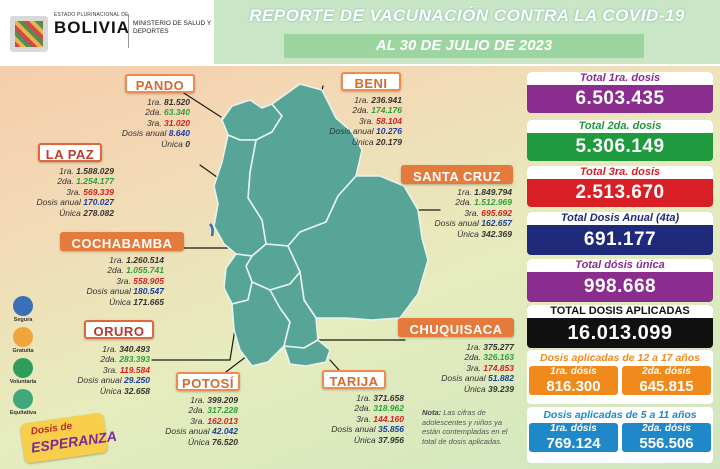 This screenshot has height=469, width=720. What do you see at coordinates (457, 174) in the screenshot?
I see `label-santa-cruz: SANTA CRUZ` at bounding box center [457, 174].